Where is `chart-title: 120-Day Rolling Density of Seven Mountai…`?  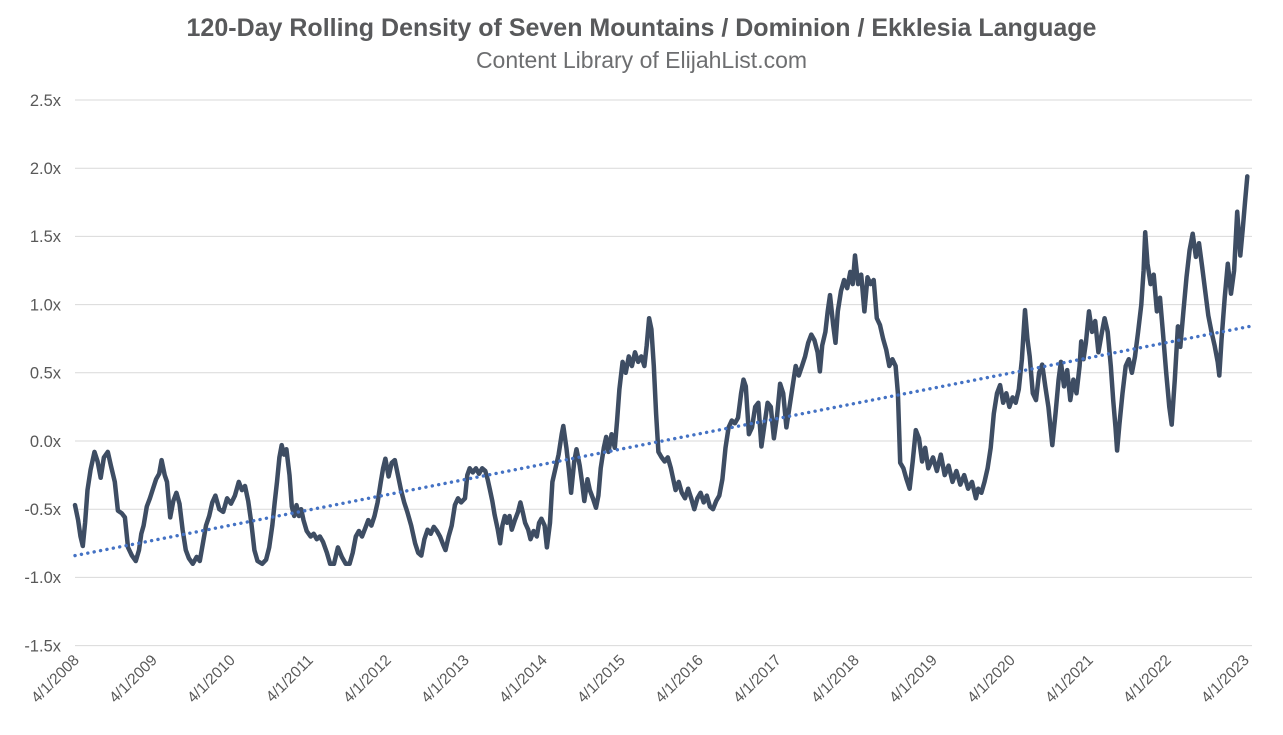 chart-title: 120-Day Rolling Density of Seven Mountai… is located at coordinates (641, 28).